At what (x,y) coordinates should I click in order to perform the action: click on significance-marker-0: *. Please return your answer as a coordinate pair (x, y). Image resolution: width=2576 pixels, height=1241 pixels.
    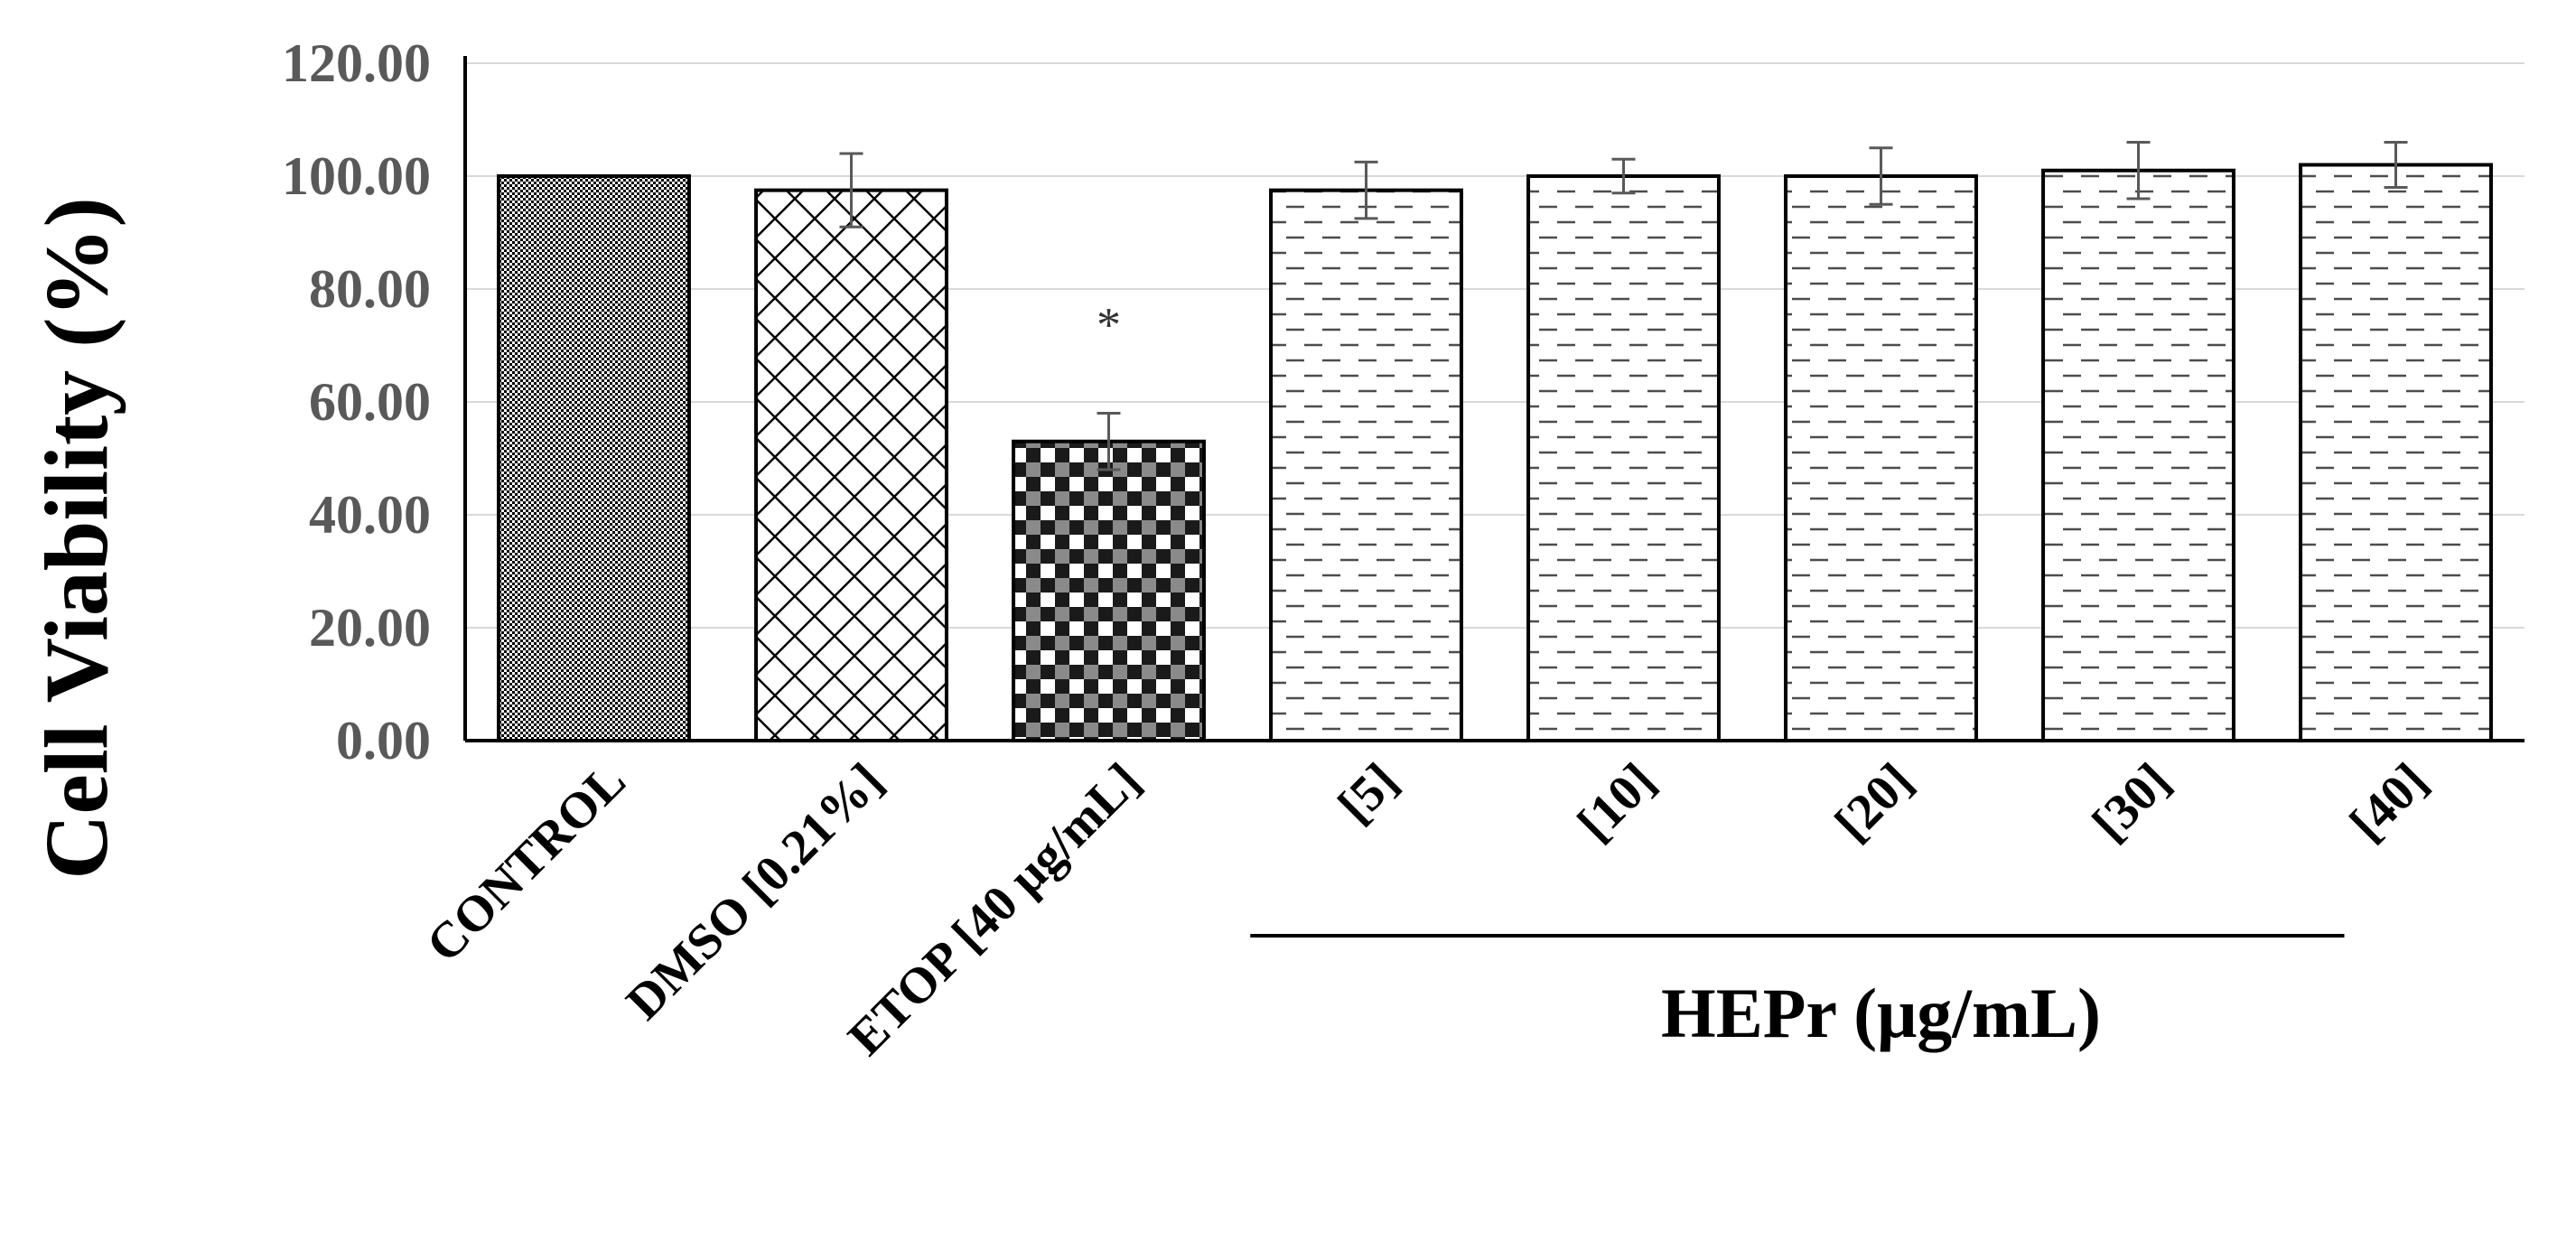
    Looking at the image, I should click on (1109, 325).